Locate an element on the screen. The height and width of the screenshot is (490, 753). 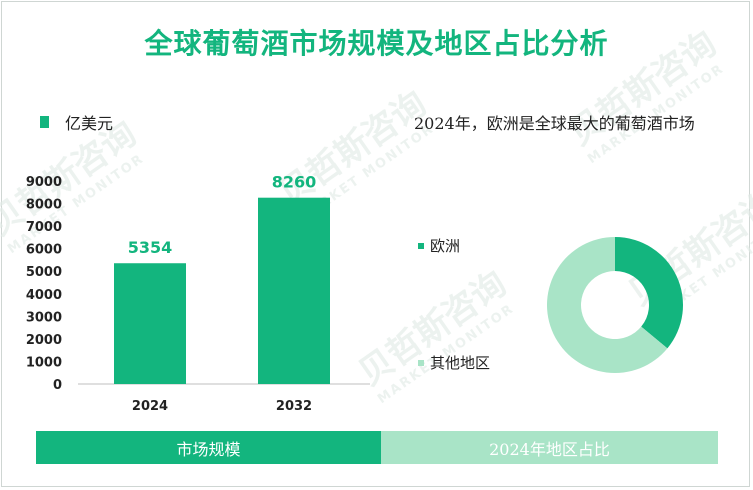
x-tick-label: 2024 is located at coordinates (150, 406).